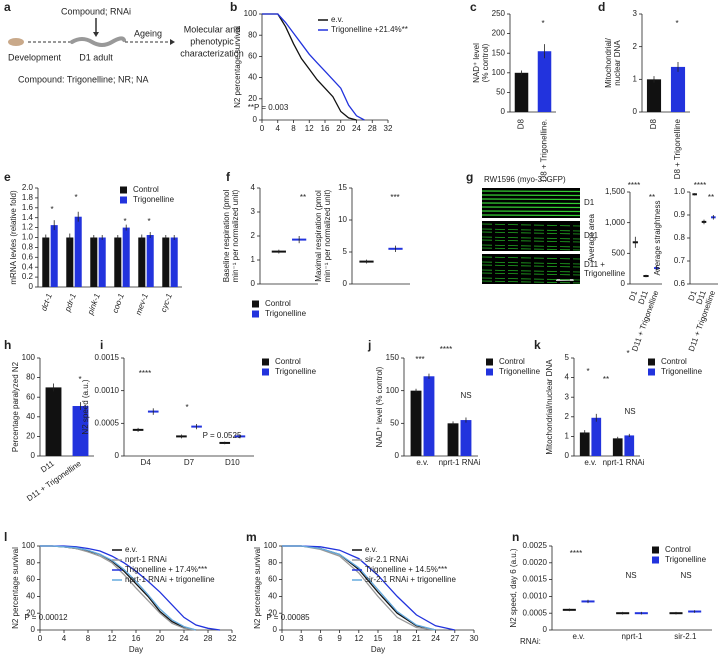  What do you see at coordinates (148, 33) in the screenshot?
I see `diagram-text: Ageing` at bounding box center [148, 33].